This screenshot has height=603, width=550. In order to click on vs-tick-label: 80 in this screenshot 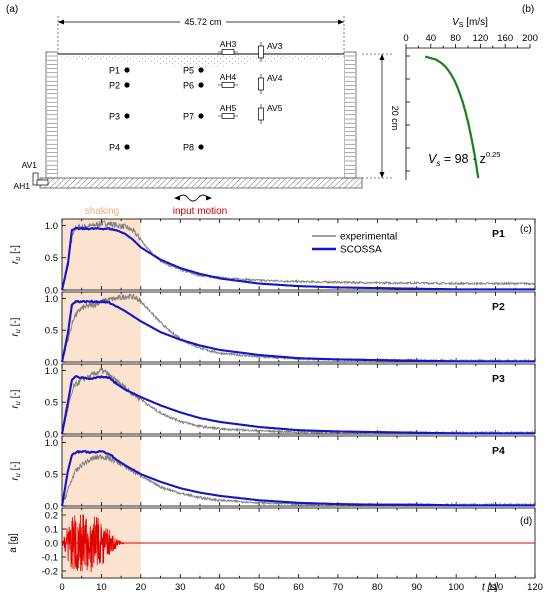, I will do `click(455, 38)`.